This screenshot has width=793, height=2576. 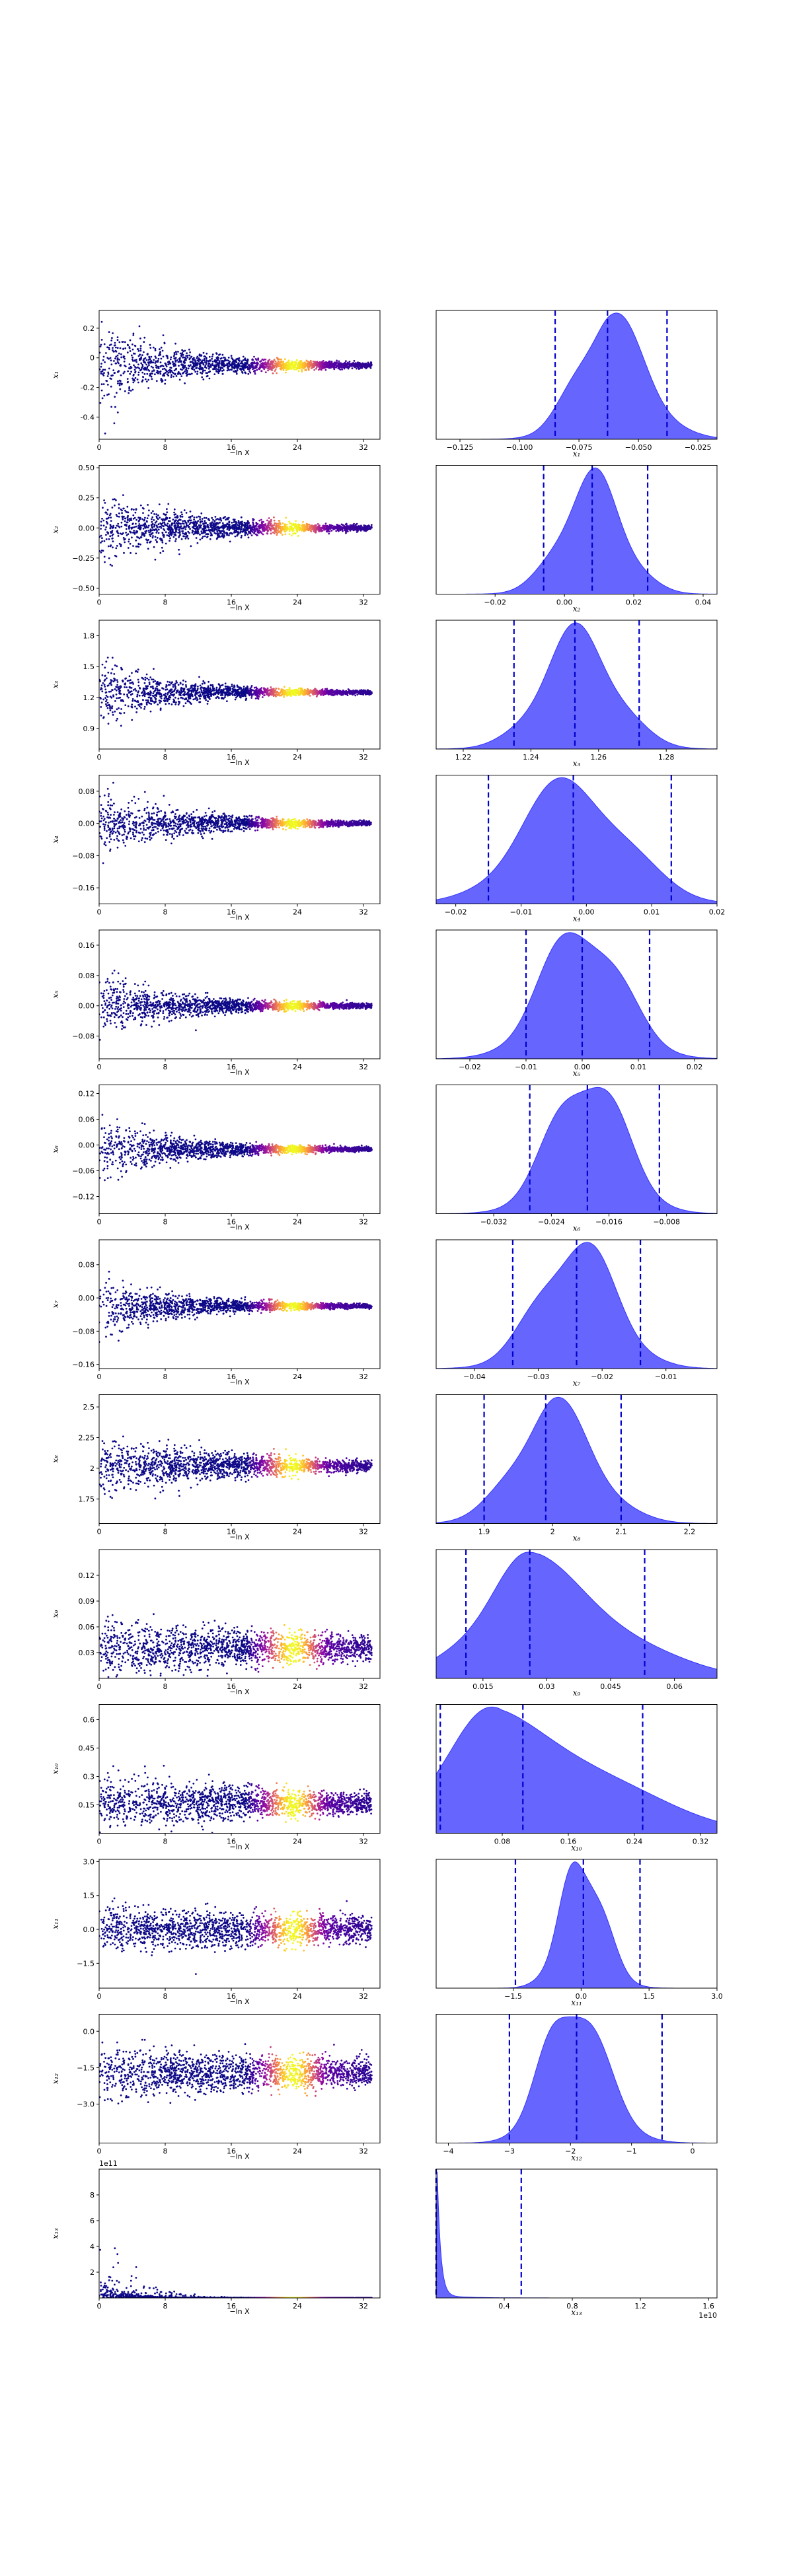 I want to click on trace-ytick-label: −0.25, so click(x=83, y=558).